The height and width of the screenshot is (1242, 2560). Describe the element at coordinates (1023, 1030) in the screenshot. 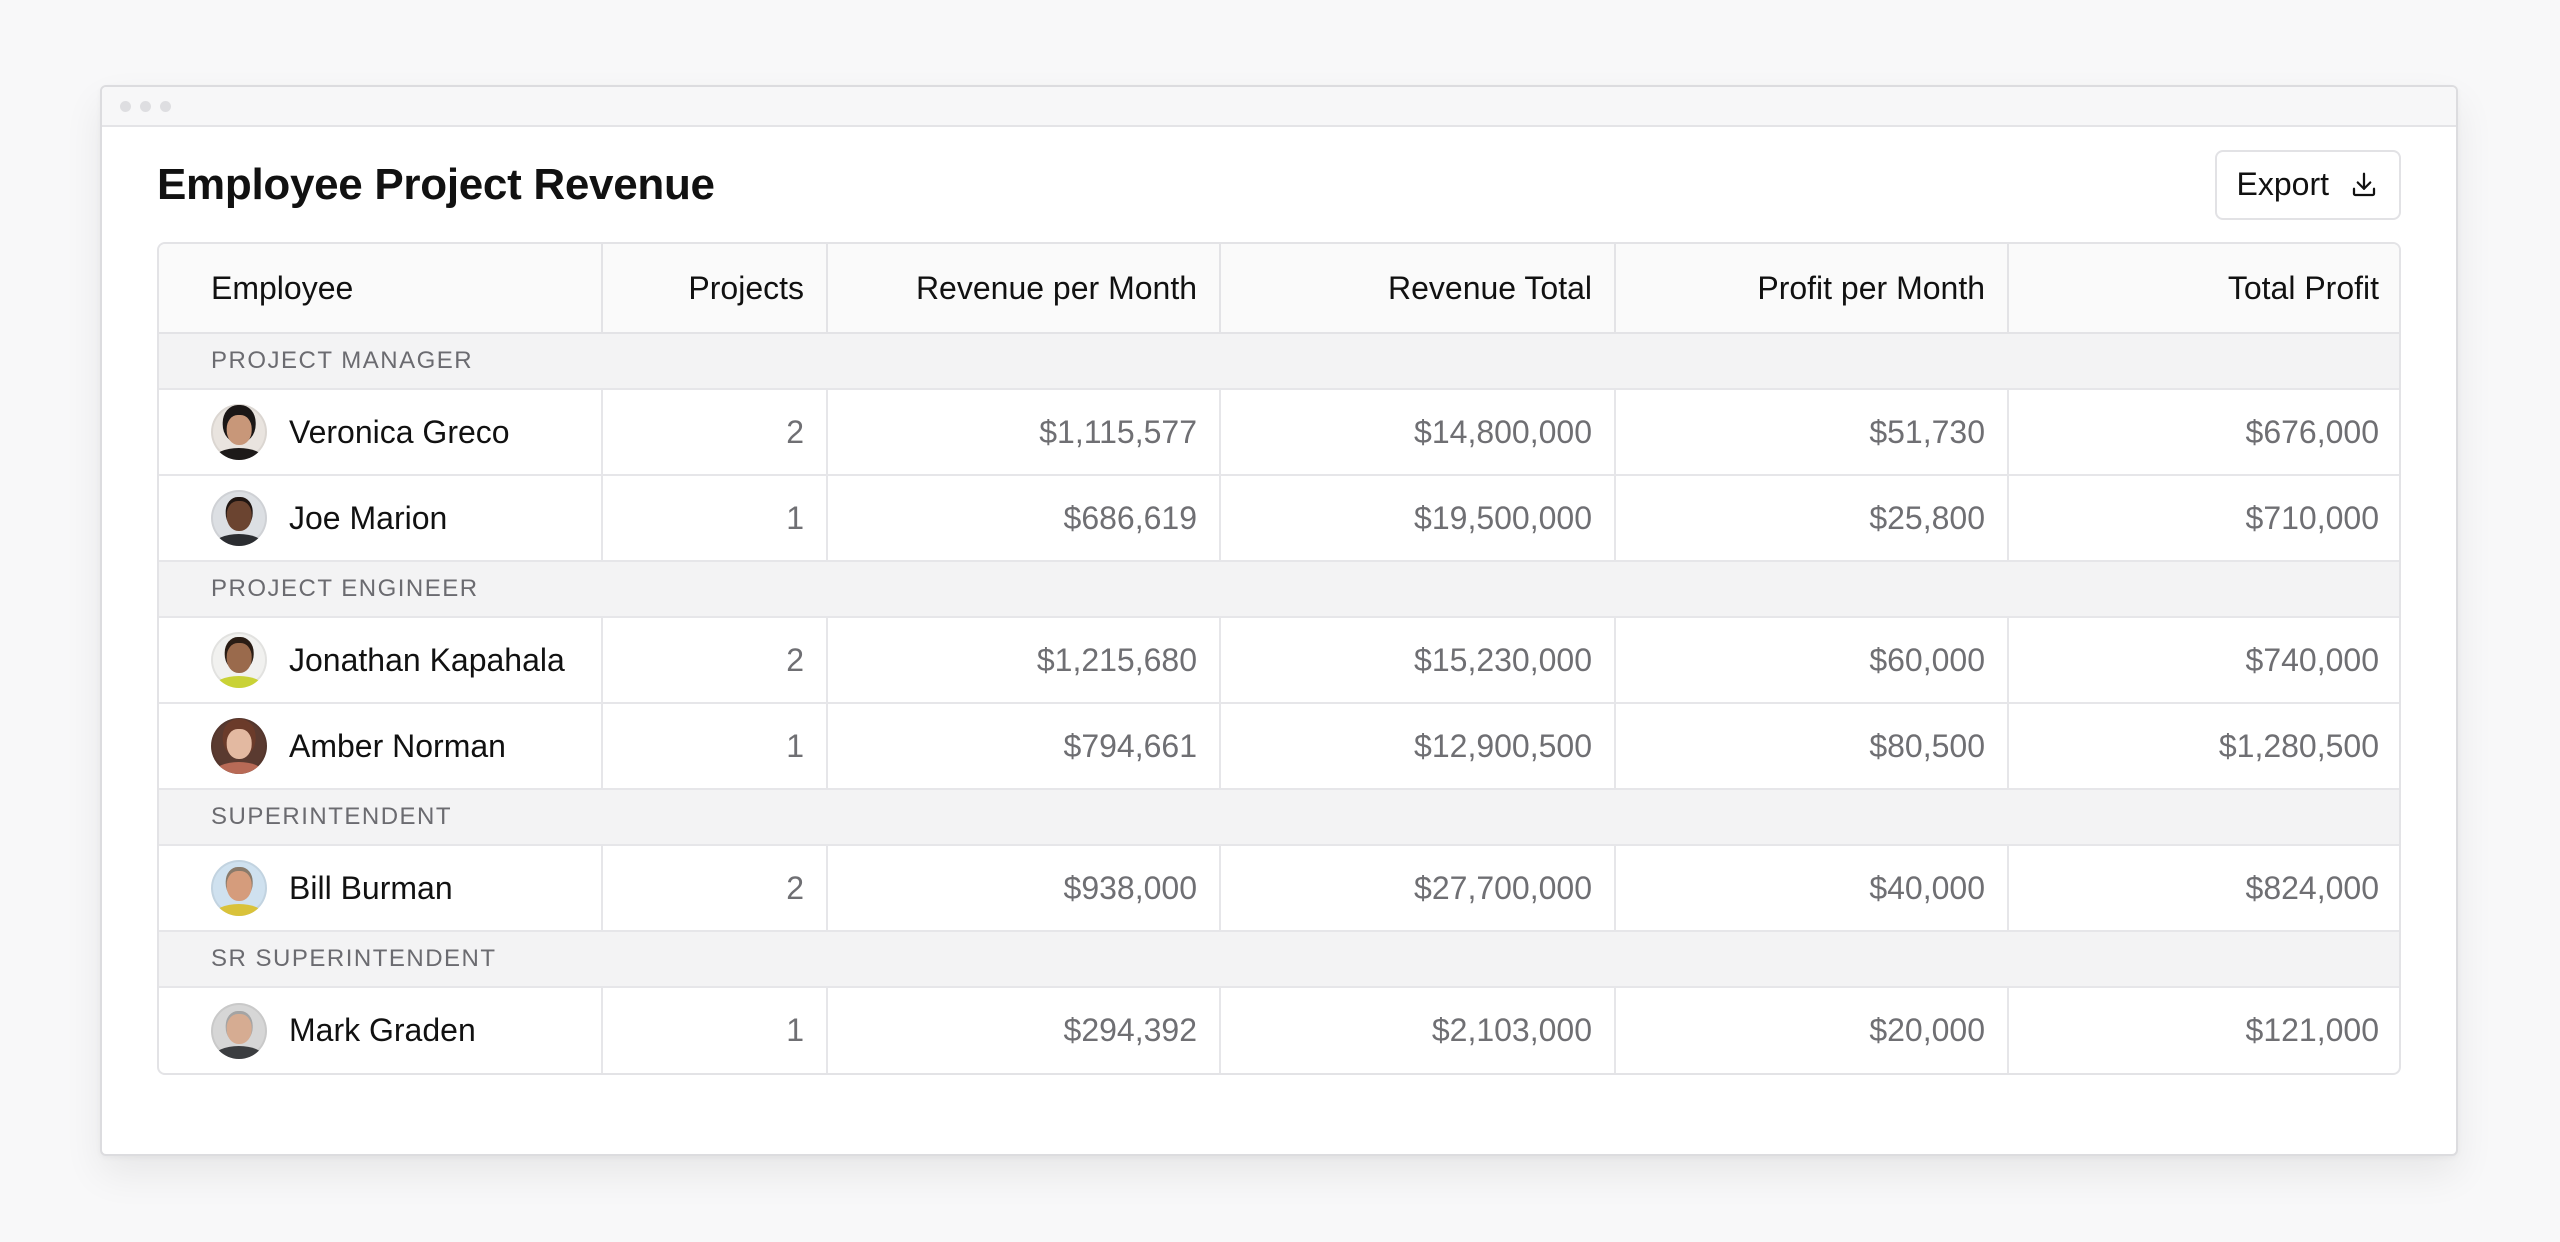

I see `revenue-per-month-cell: $294,392` at that location.